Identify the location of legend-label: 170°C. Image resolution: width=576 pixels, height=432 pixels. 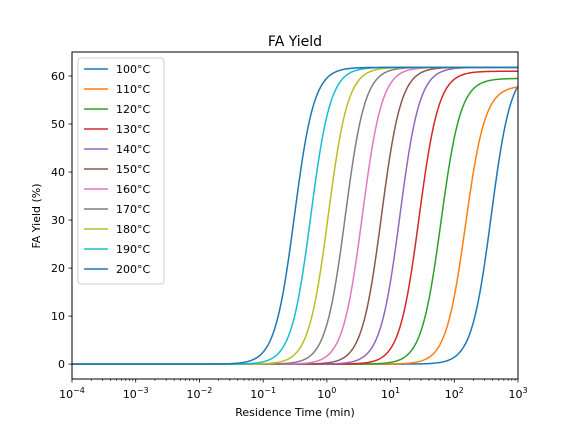
(133, 209).